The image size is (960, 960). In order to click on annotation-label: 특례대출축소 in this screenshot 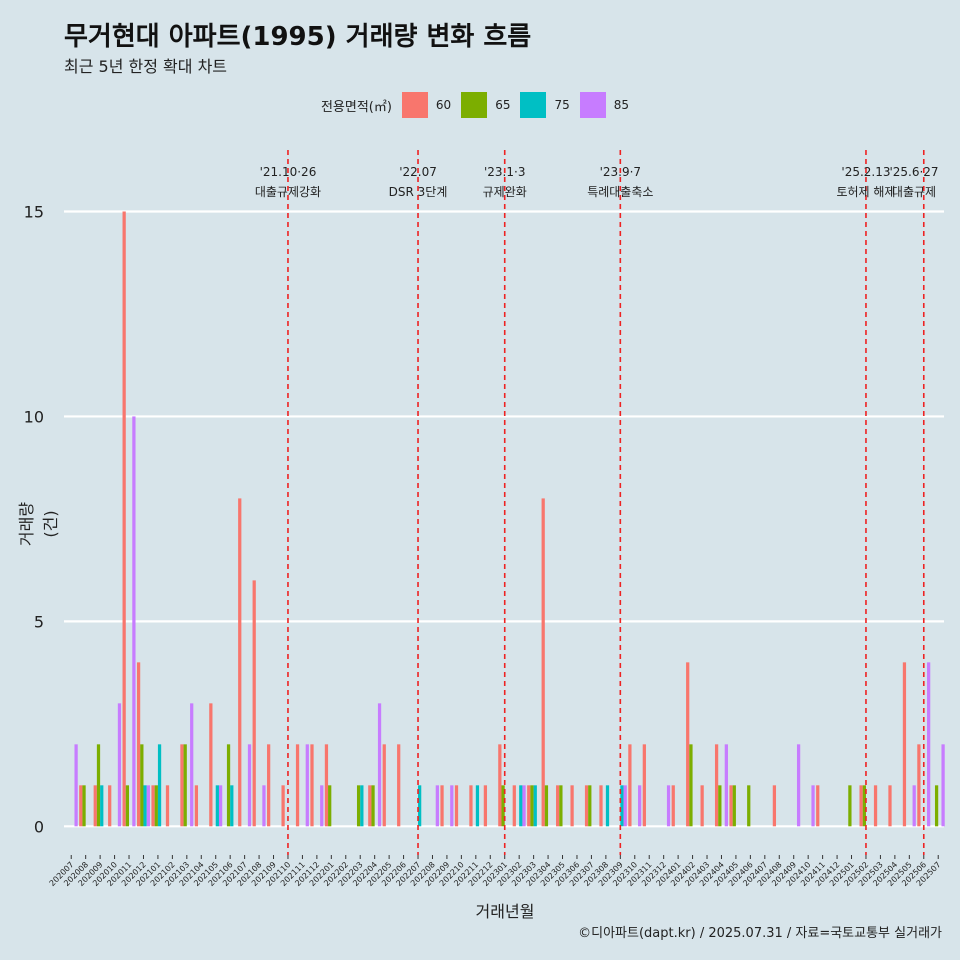, I will do `click(620, 192)`.